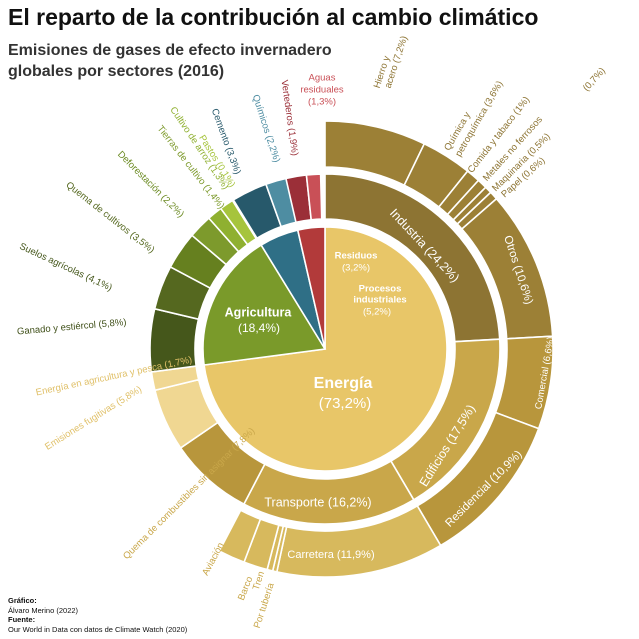 This screenshot has height=639, width=639. I want to click on outer-segment-aviacion, so click(240, 536).